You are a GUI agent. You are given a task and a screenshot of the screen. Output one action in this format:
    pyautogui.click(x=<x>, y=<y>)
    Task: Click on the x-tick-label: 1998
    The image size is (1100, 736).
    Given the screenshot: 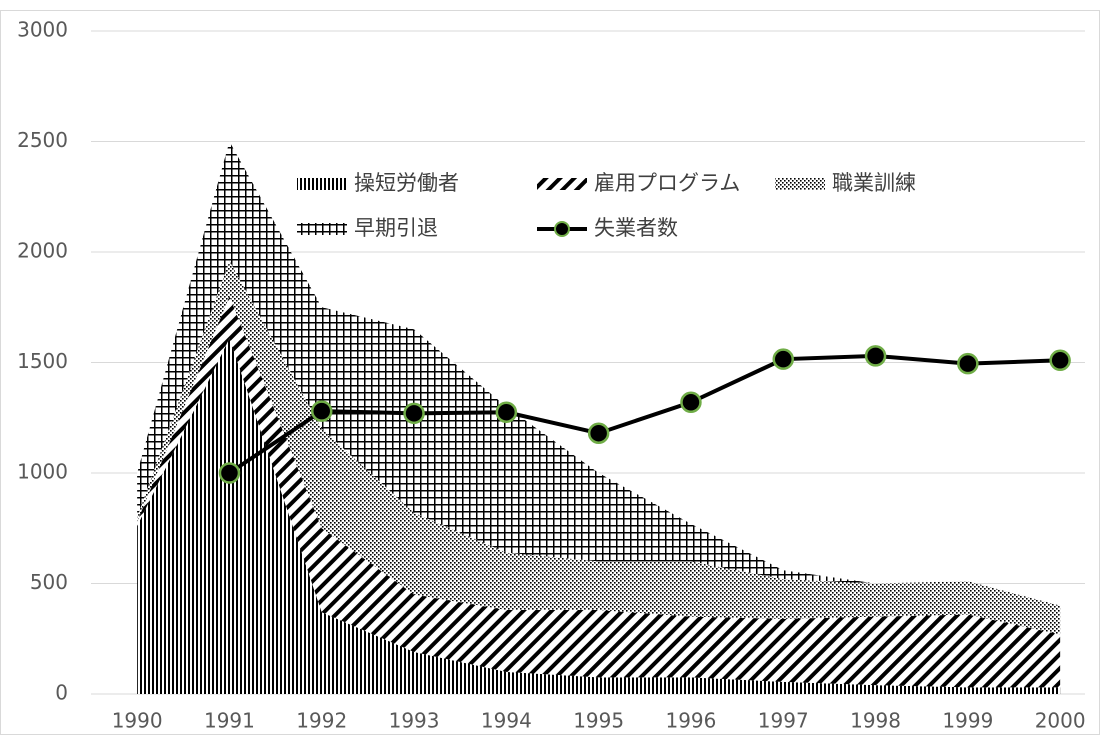 What is the action you would take?
    pyautogui.click(x=875, y=721)
    